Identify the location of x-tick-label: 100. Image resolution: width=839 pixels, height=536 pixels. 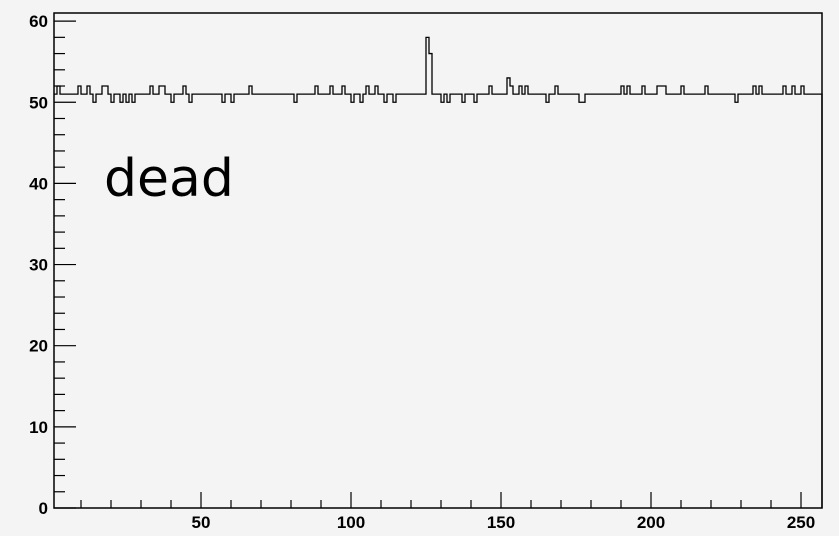
(351, 522).